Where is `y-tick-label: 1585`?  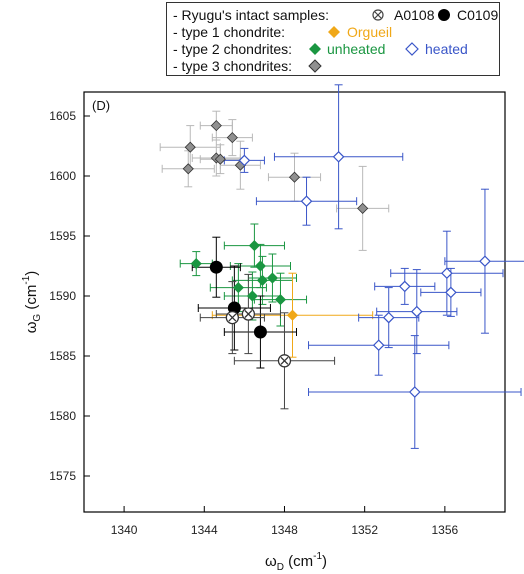
y-tick-label: 1585 is located at coordinates (62, 356).